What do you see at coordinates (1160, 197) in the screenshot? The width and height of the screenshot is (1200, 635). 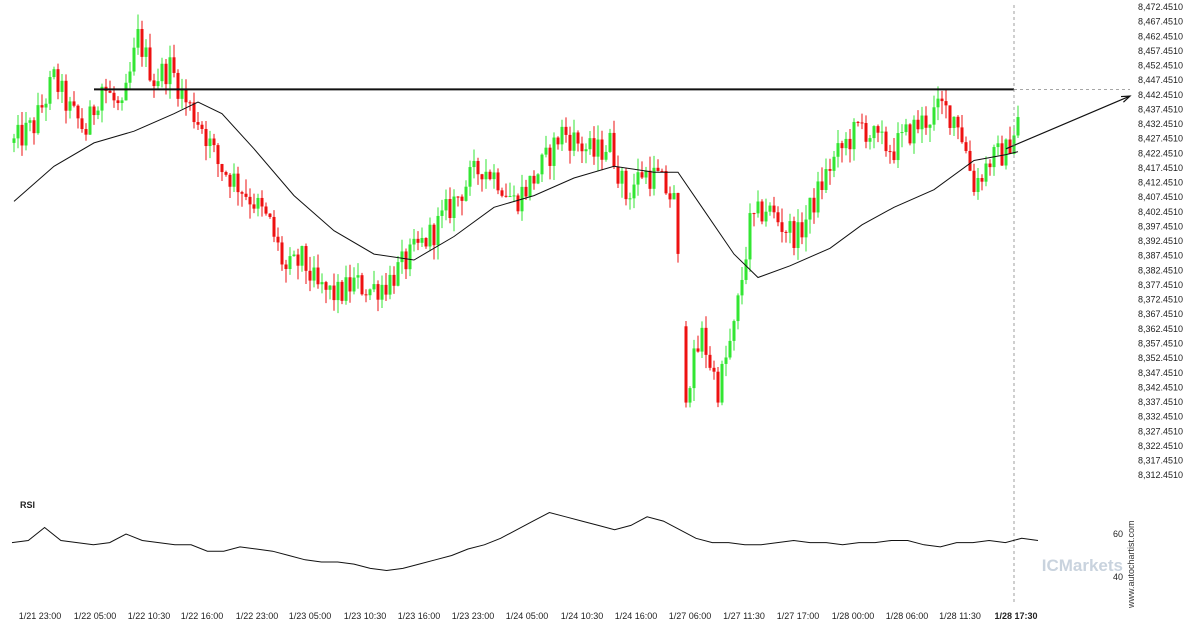 I see `y-tick-label: 8,407.4510` at bounding box center [1160, 197].